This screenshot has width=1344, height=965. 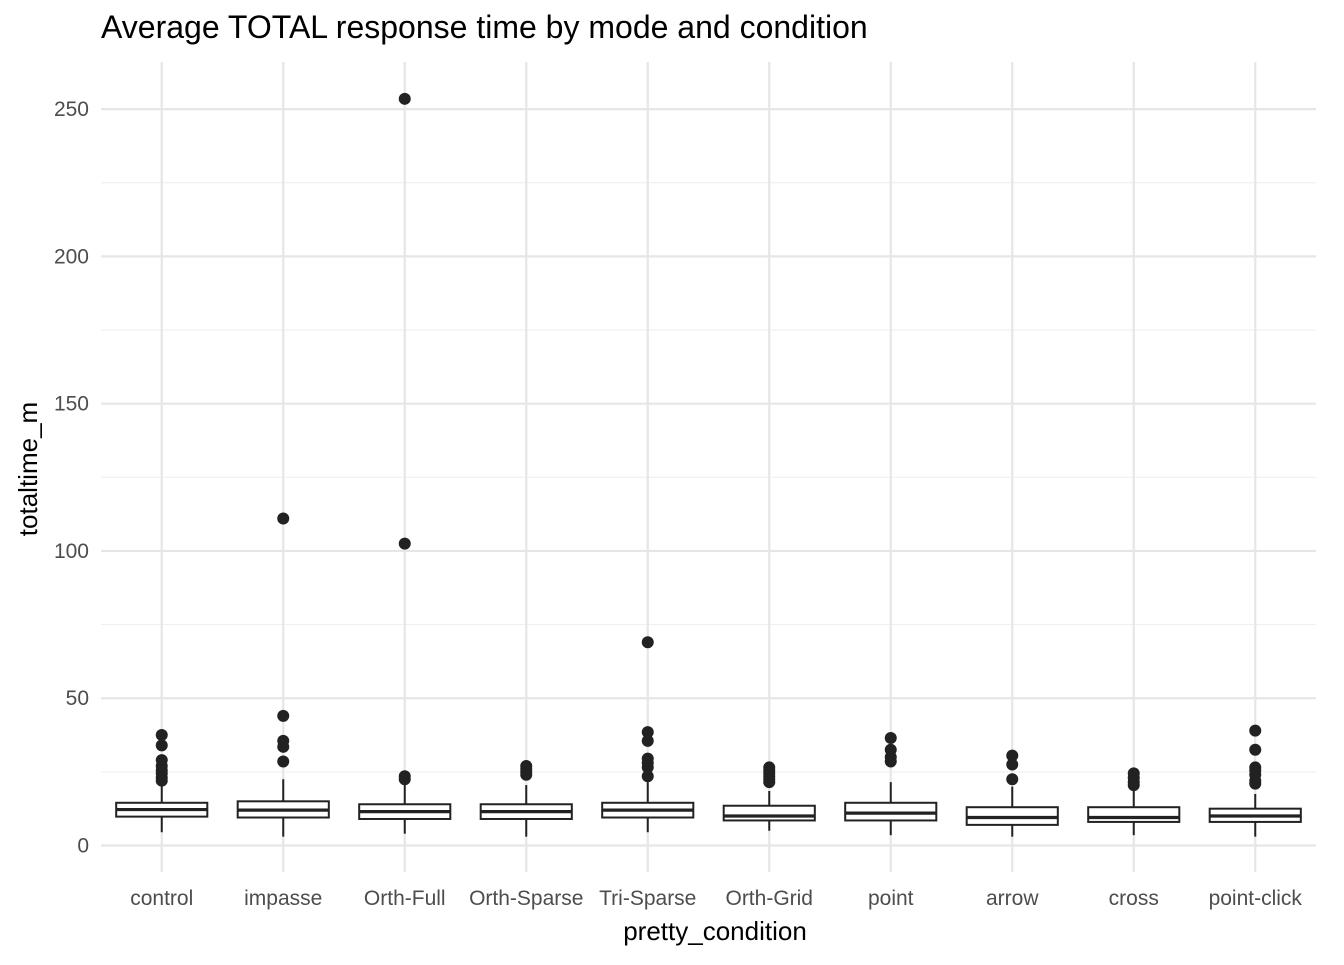 I want to click on x-tick-label: point-click, so click(x=1256, y=898).